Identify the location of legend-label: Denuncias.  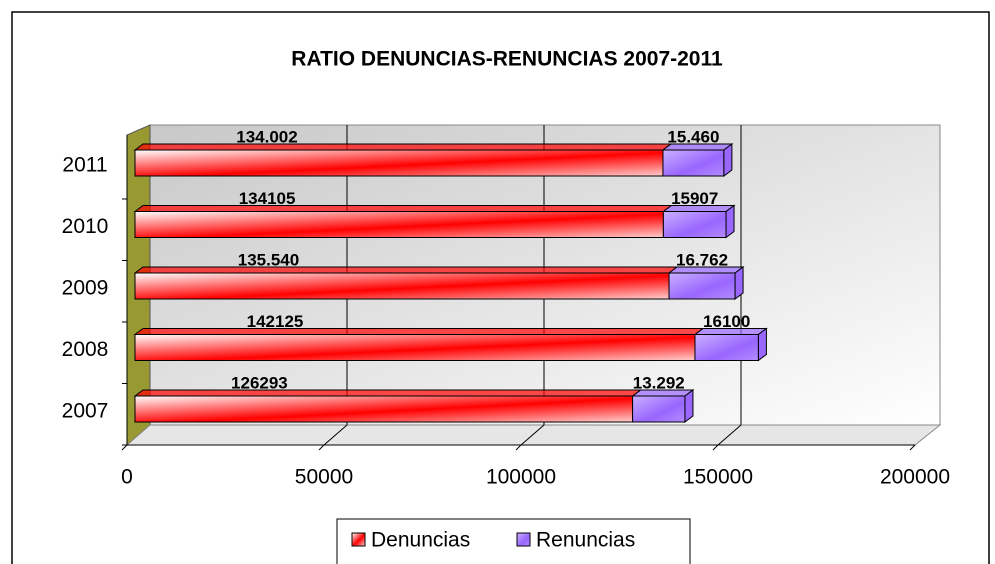
(420, 540).